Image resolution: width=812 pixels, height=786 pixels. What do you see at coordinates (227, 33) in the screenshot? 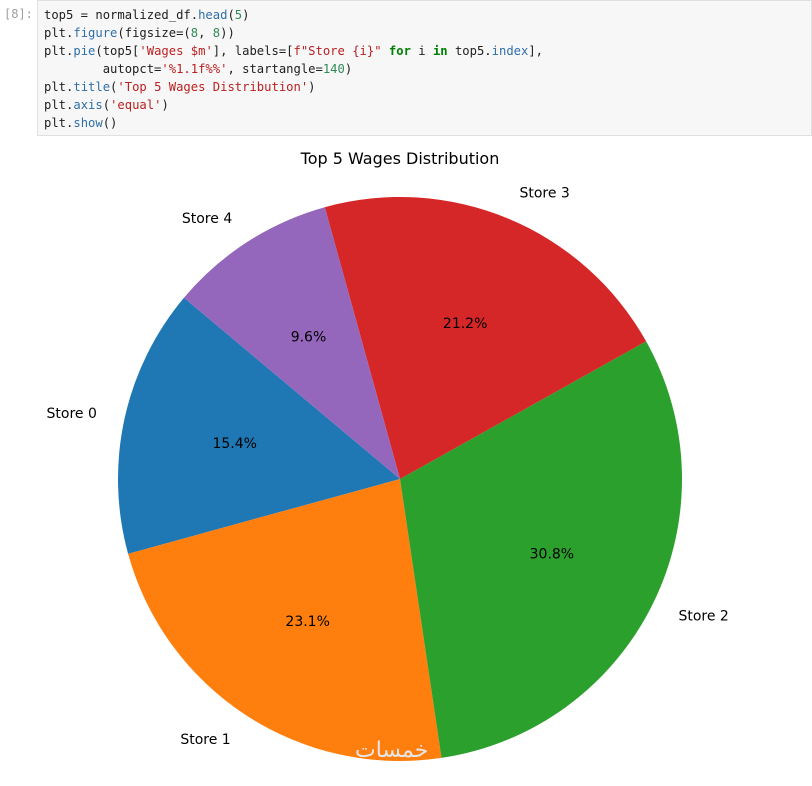
I see `code-token: ))` at bounding box center [227, 33].